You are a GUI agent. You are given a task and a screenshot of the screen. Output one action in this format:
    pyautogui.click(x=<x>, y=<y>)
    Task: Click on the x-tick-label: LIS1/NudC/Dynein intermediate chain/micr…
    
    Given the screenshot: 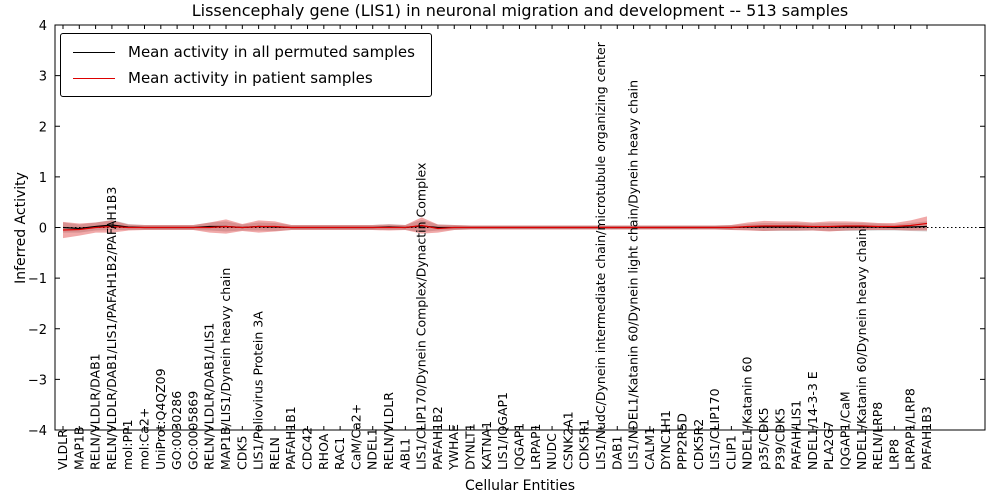 What is the action you would take?
    pyautogui.click(x=600, y=255)
    